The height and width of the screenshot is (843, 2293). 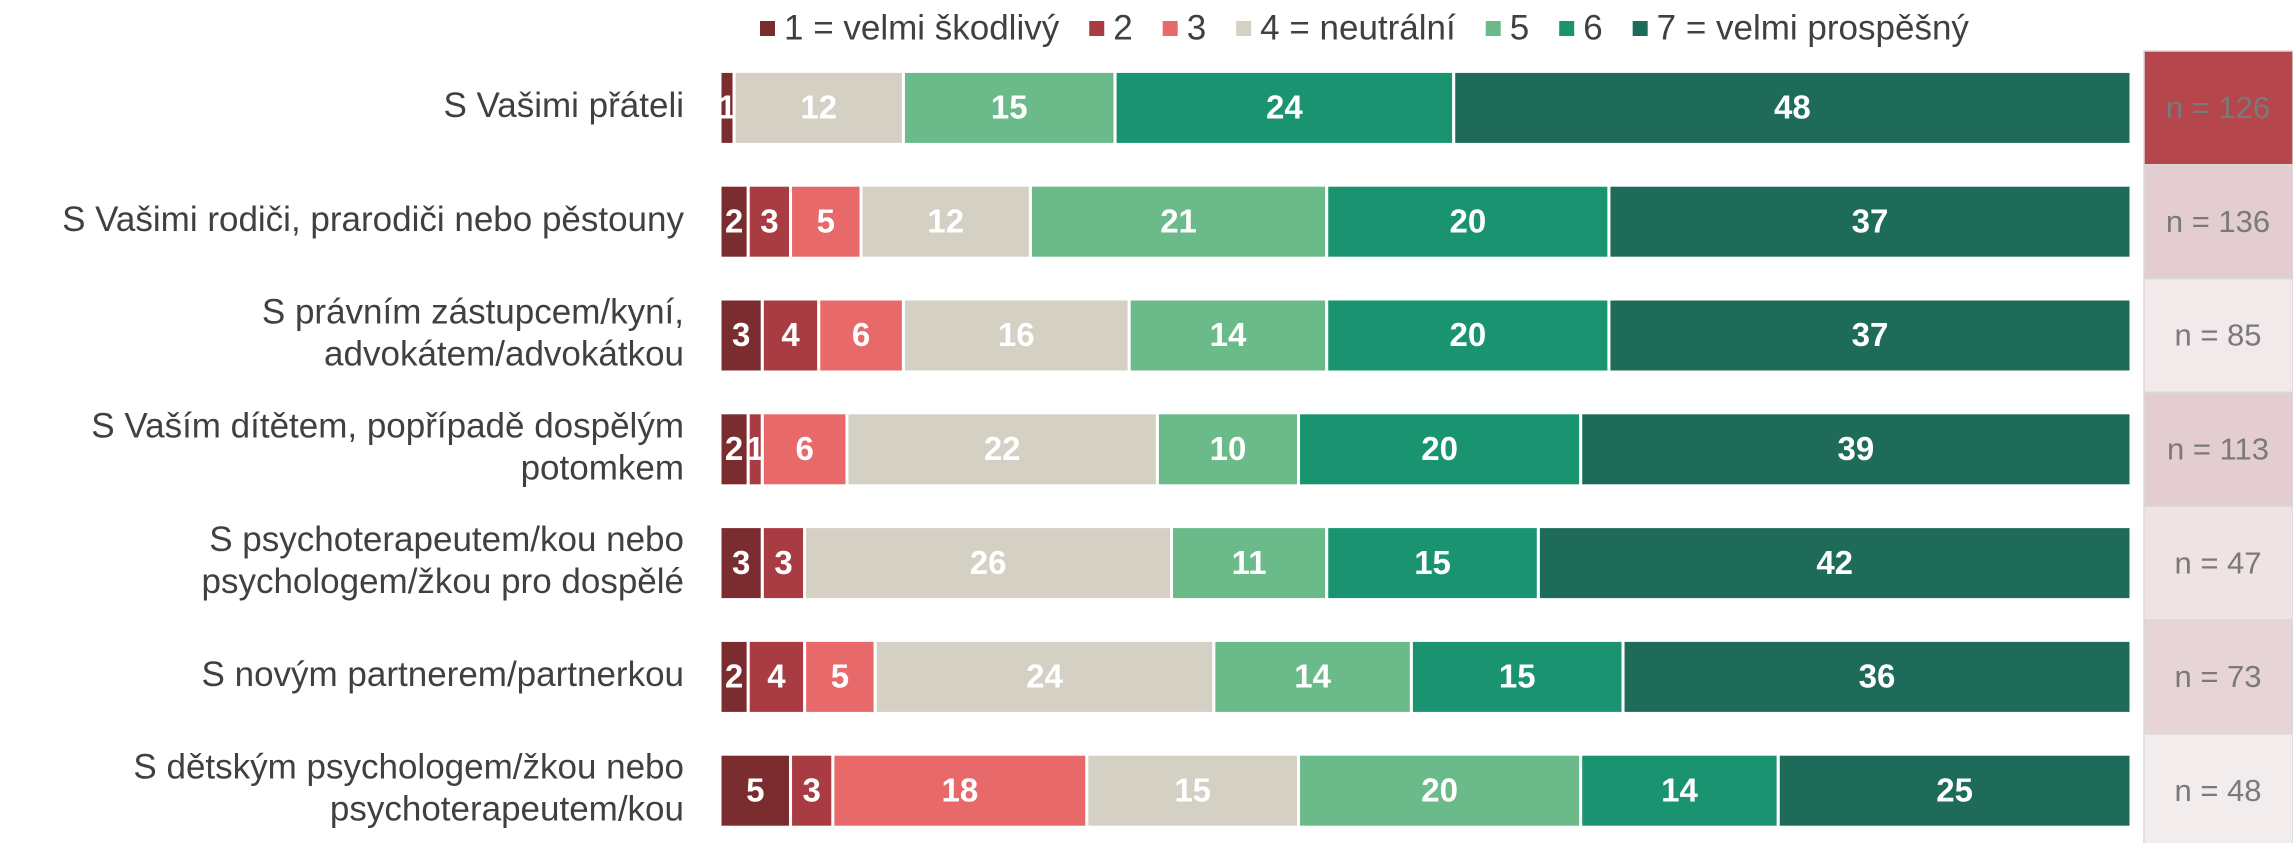 What do you see at coordinates (1178, 220) in the screenshot?
I see `data-label: 21` at bounding box center [1178, 220].